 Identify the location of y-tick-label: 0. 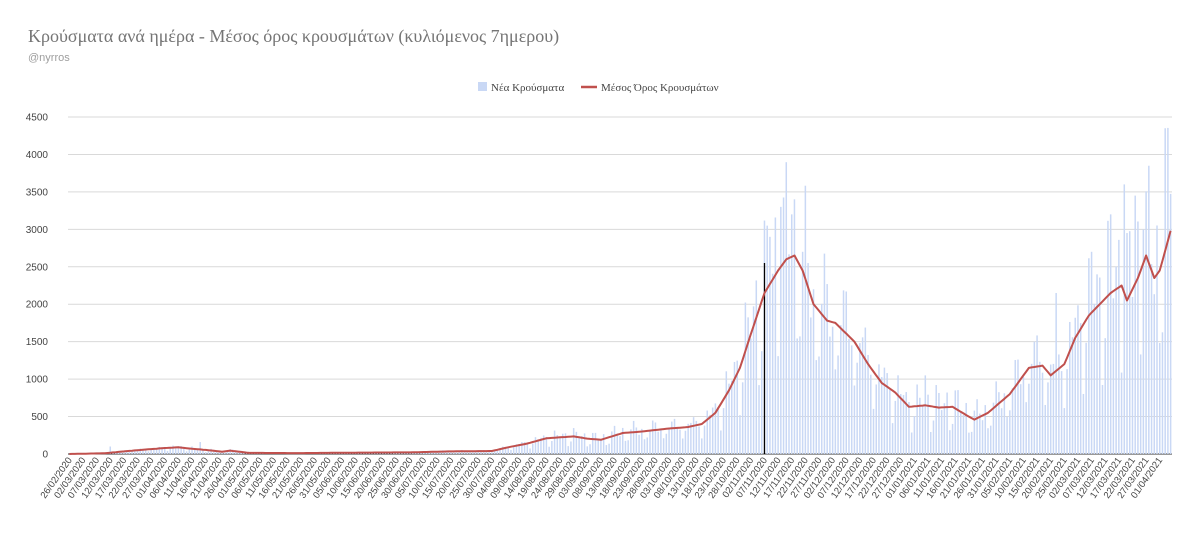
(45, 455).